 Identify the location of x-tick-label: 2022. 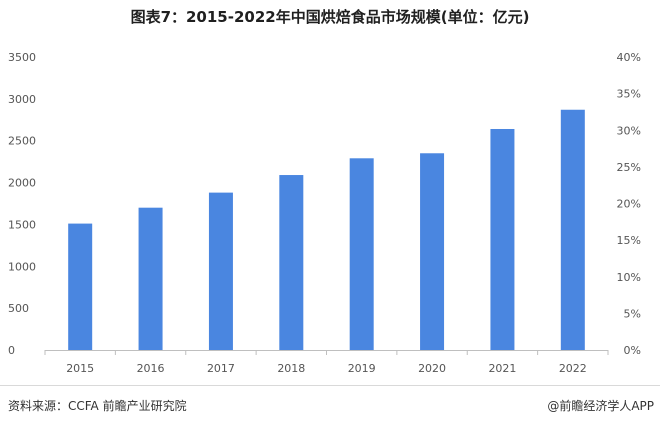
(573, 368).